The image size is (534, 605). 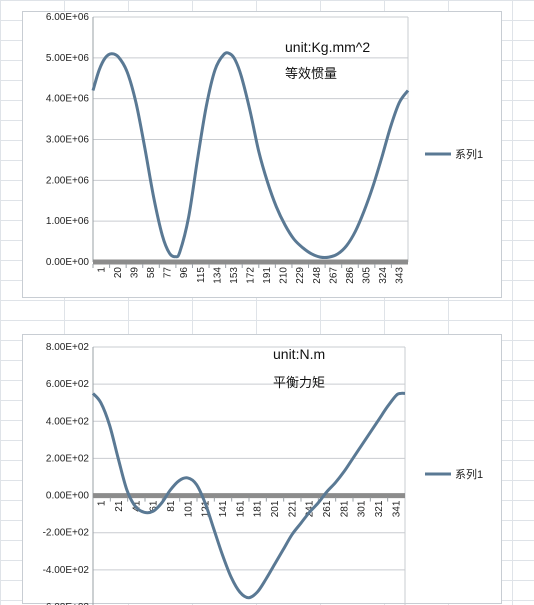 What do you see at coordinates (184, 273) in the screenshot?
I see `x-tick-label: 96` at bounding box center [184, 273].